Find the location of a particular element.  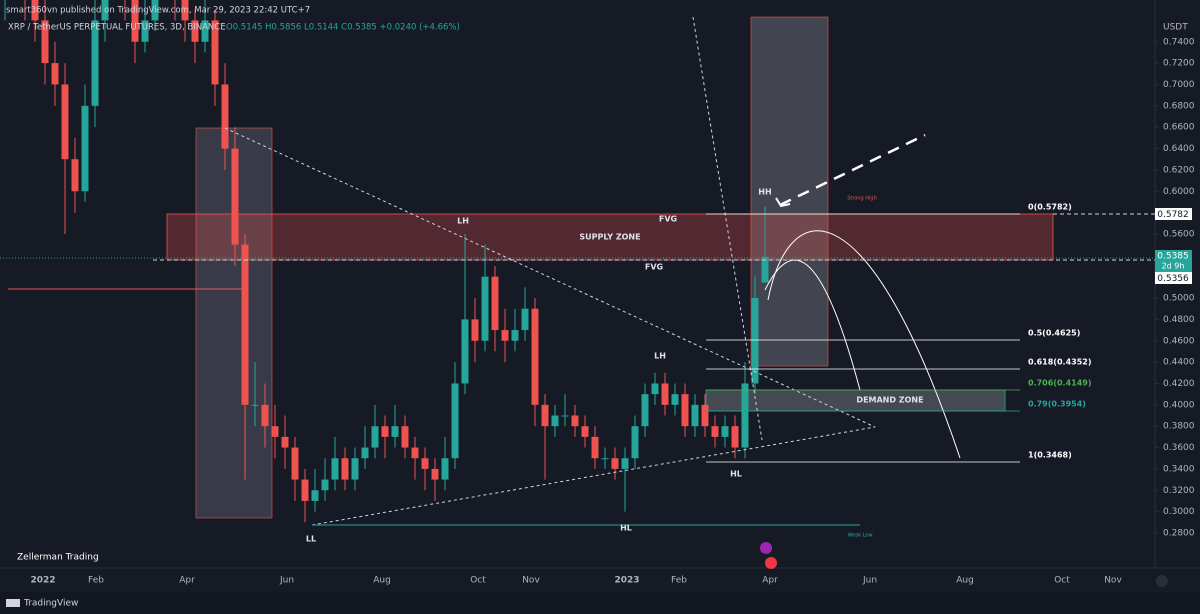

supply-zone is located at coordinates (610, 237).